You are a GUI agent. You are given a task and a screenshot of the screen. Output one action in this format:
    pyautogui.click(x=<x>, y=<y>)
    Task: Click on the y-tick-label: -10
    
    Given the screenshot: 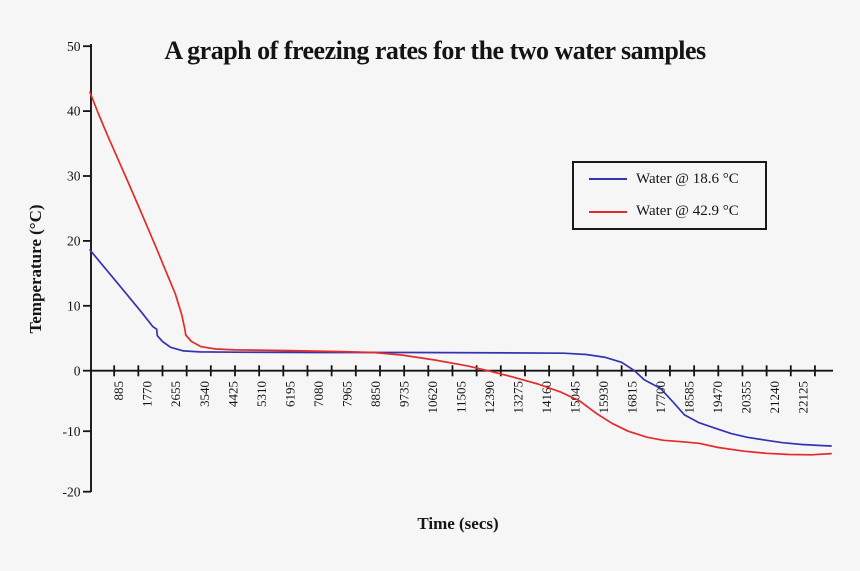 What is the action you would take?
    pyautogui.click(x=72, y=431)
    